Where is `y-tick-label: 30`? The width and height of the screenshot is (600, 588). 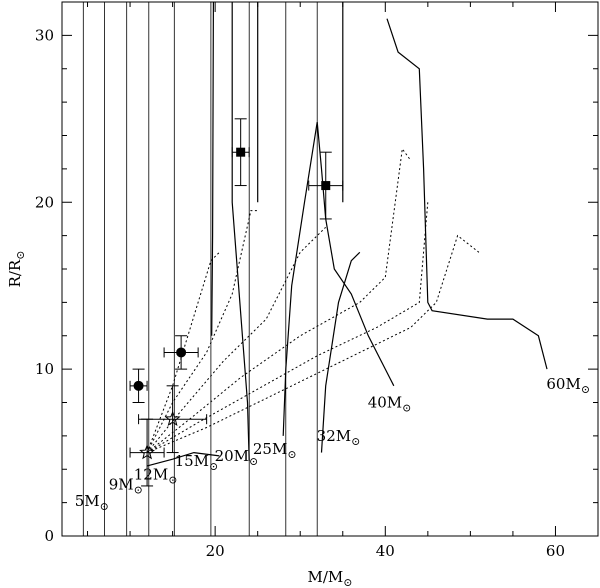
y-tick-label: 30 is located at coordinates (44, 35).